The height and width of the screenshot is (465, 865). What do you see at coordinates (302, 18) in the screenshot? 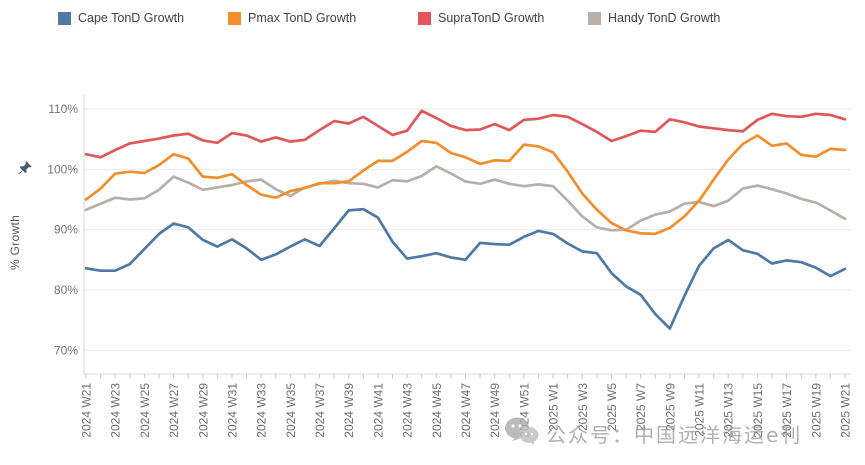
I see `legend-label: Pmax TonD Growth` at bounding box center [302, 18].